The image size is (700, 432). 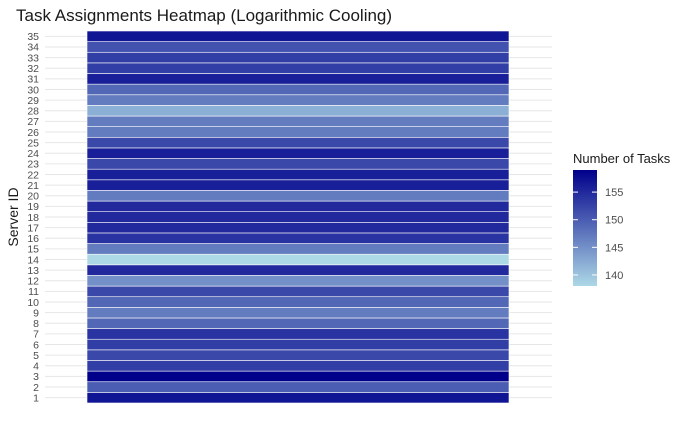 I want to click on y-tick-label: 5, so click(x=36, y=356).